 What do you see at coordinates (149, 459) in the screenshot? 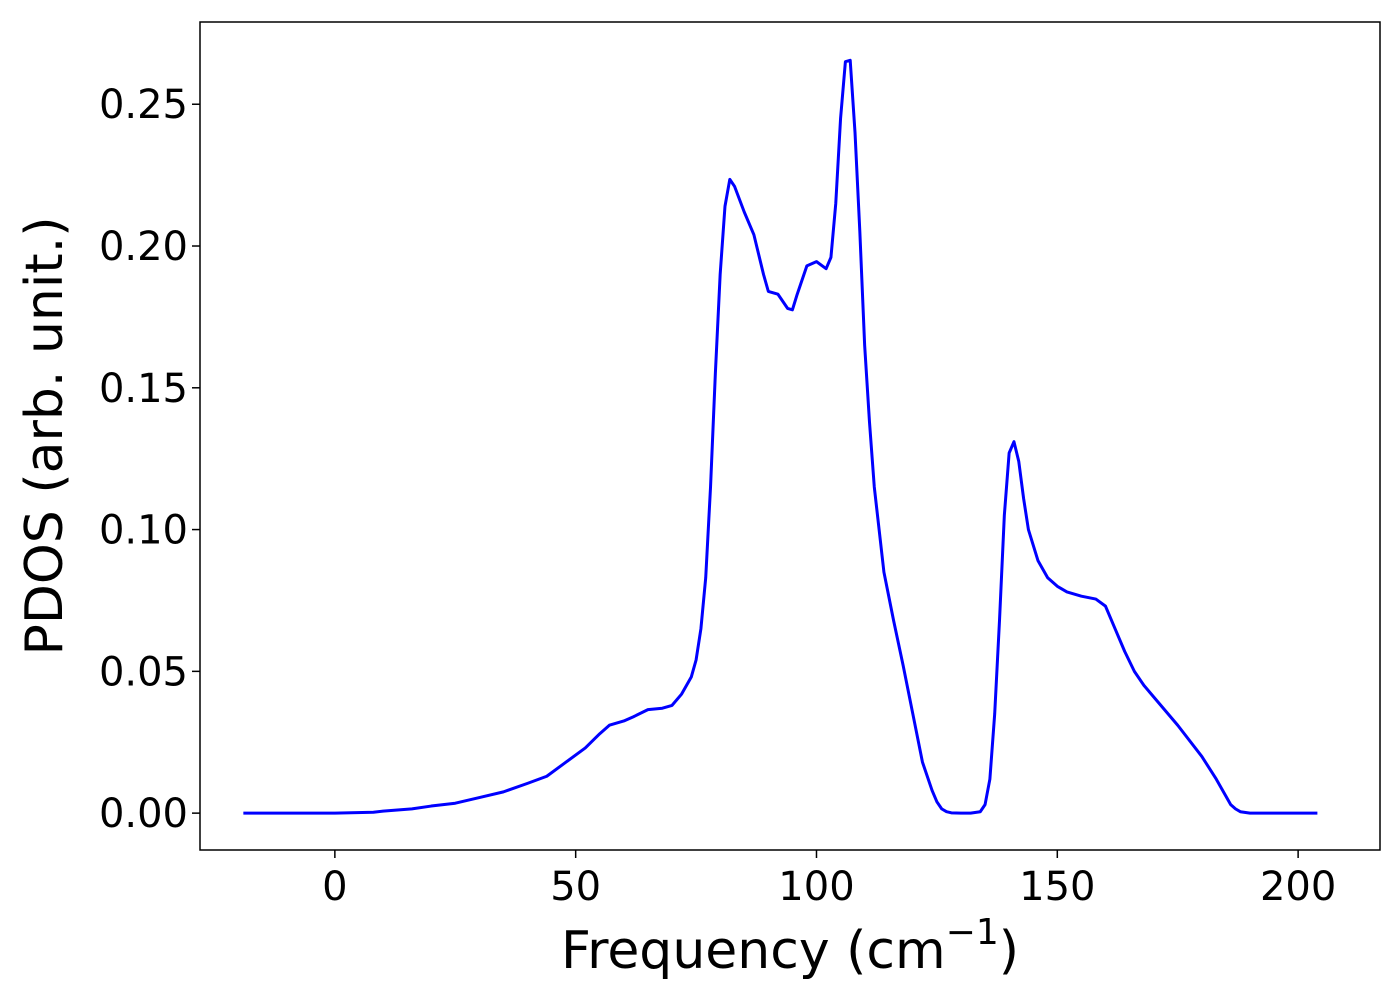
I see `y-axis-ticks: 0.00 0.05 0.10 0.15 0.20 0.25` at bounding box center [149, 459].